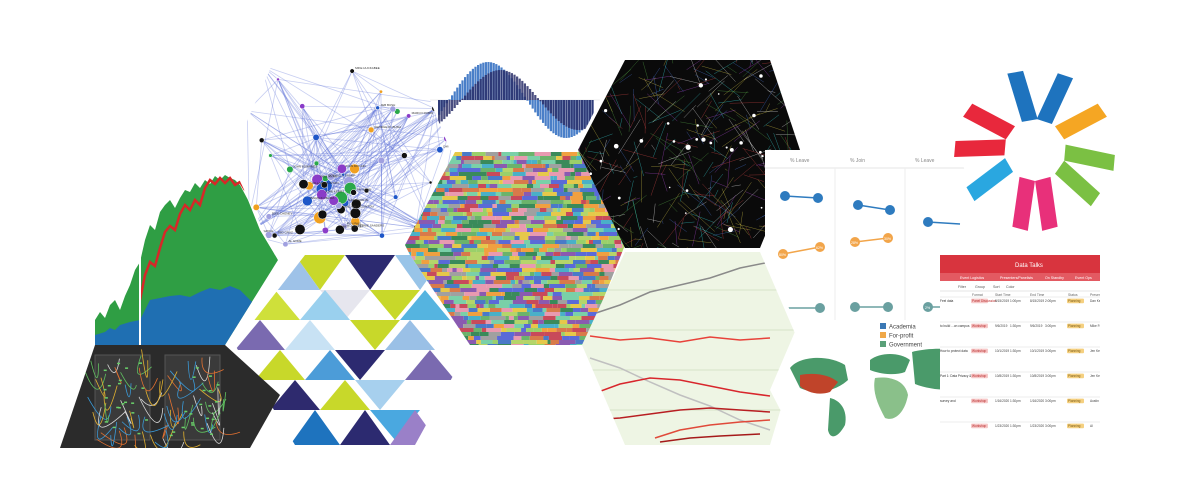  I want to click on legend-for-profit: For-profit, so click(901, 337).